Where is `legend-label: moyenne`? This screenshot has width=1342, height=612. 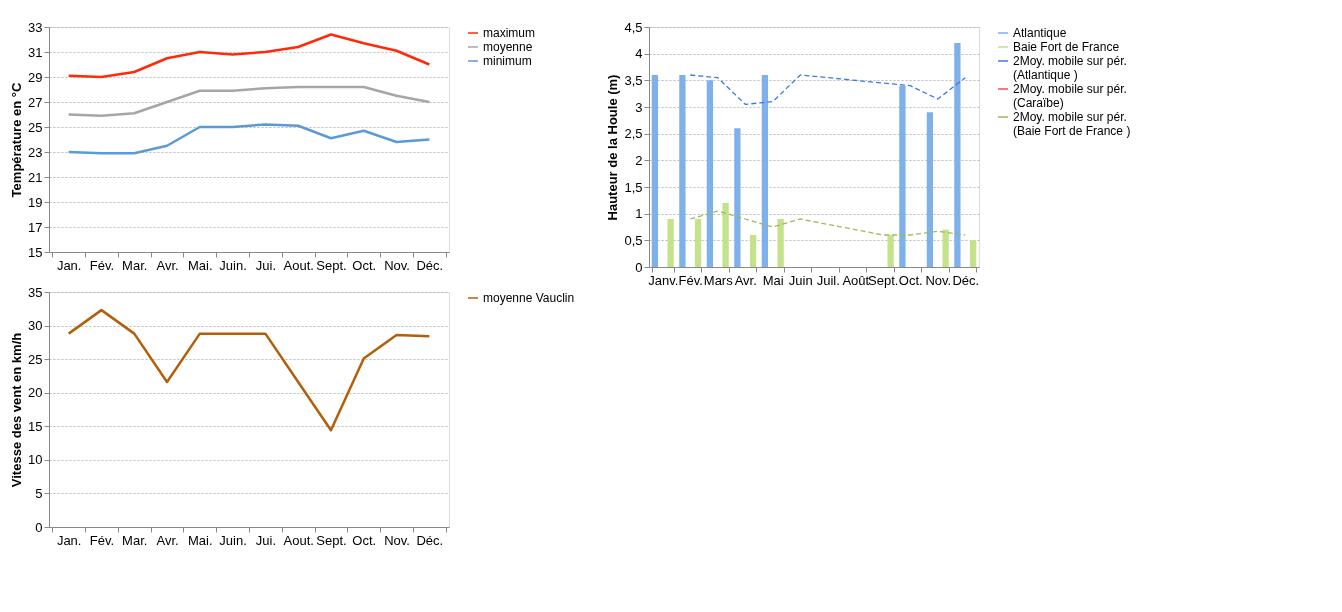 legend-label: moyenne is located at coordinates (508, 47).